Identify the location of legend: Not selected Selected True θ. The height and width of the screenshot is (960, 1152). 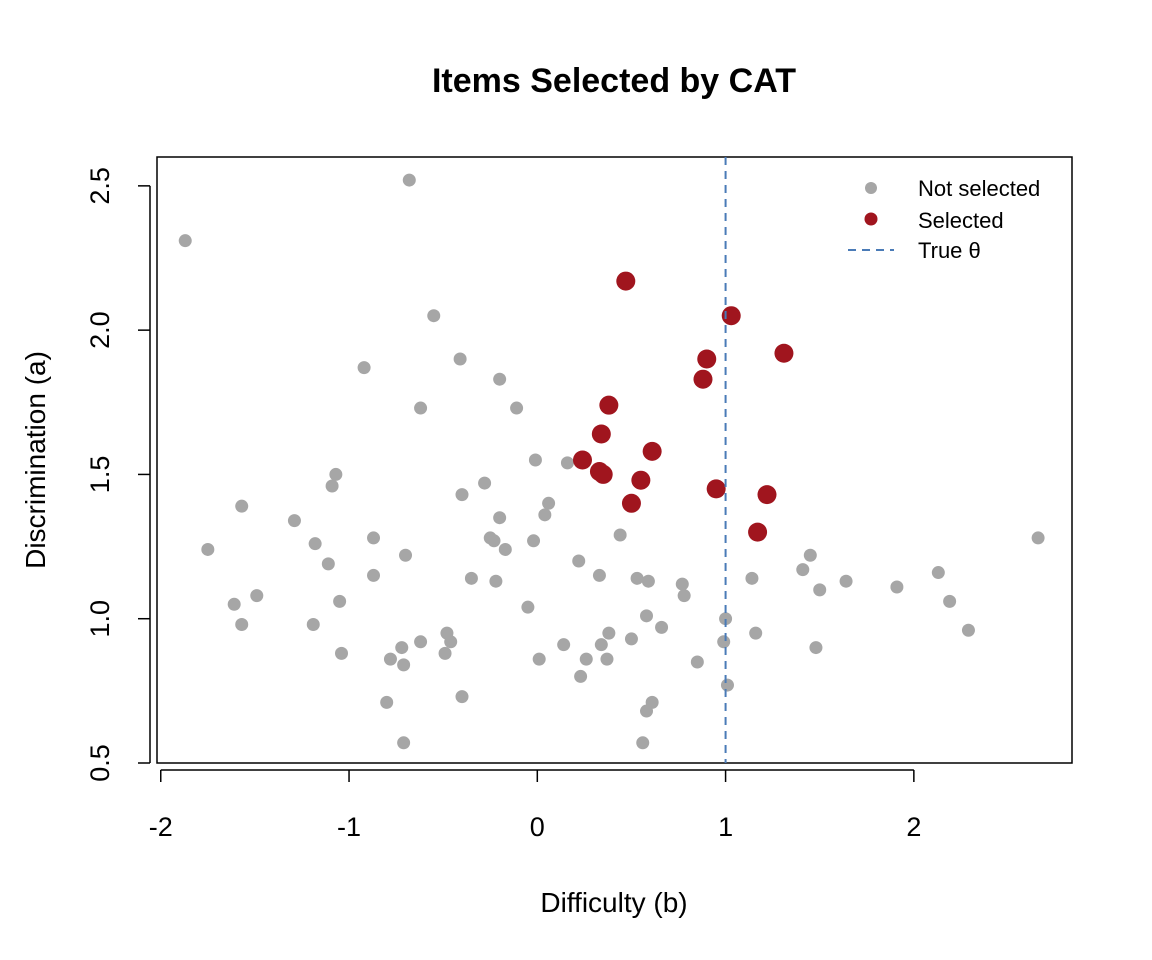
(944, 219).